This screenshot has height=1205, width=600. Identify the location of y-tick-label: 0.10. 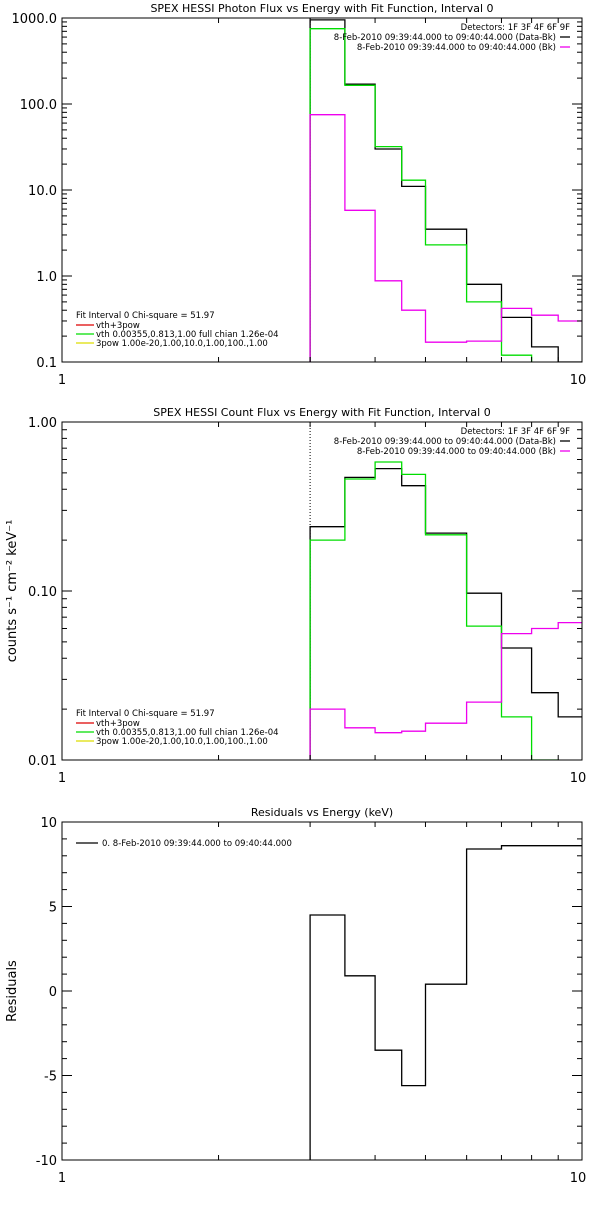
(42, 592).